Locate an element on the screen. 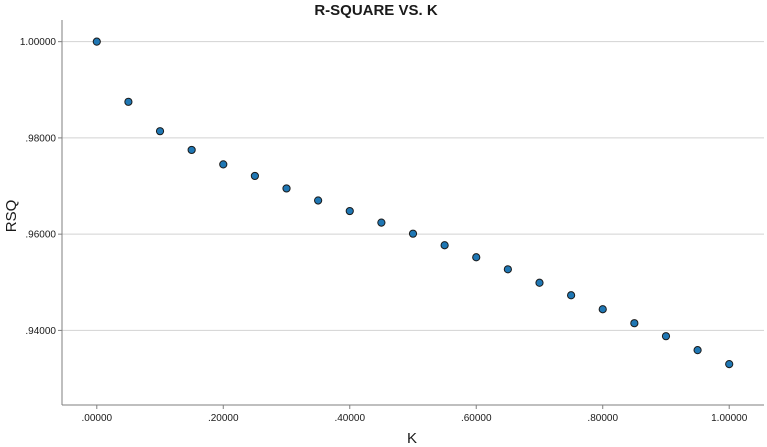 This screenshot has height=447, width=767. x-tick-label: .20000 is located at coordinates (223, 418).